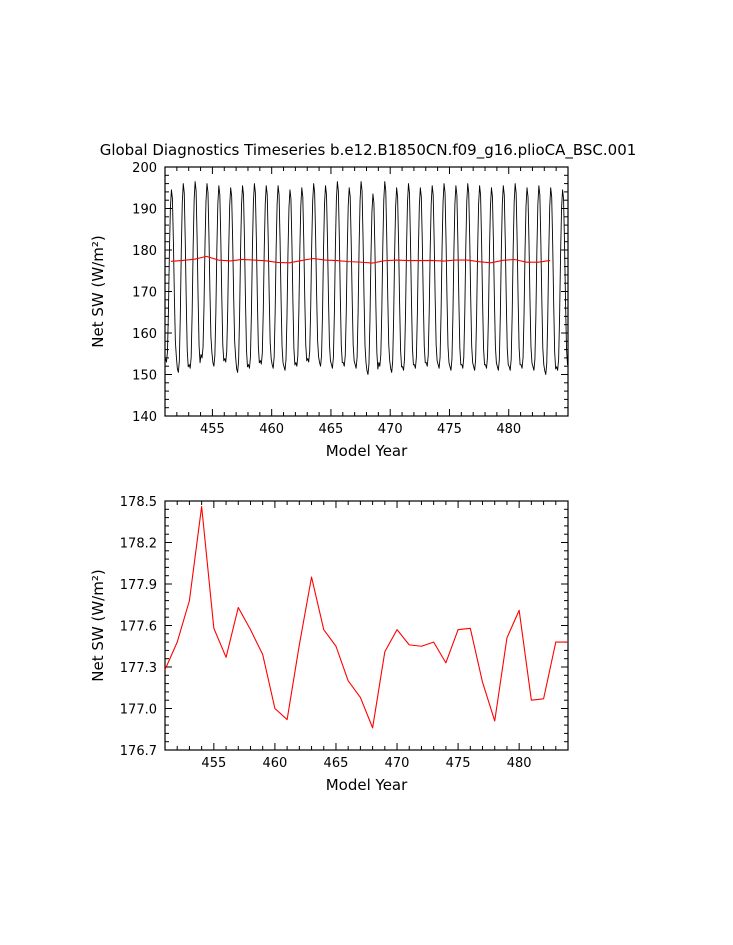 The height and width of the screenshot is (945, 733). I want to click on y-tick-label: 150, so click(144, 376).